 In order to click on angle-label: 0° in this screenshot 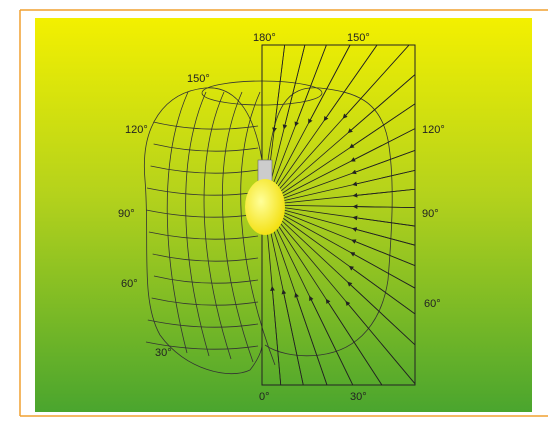, I will do `click(264, 397)`.